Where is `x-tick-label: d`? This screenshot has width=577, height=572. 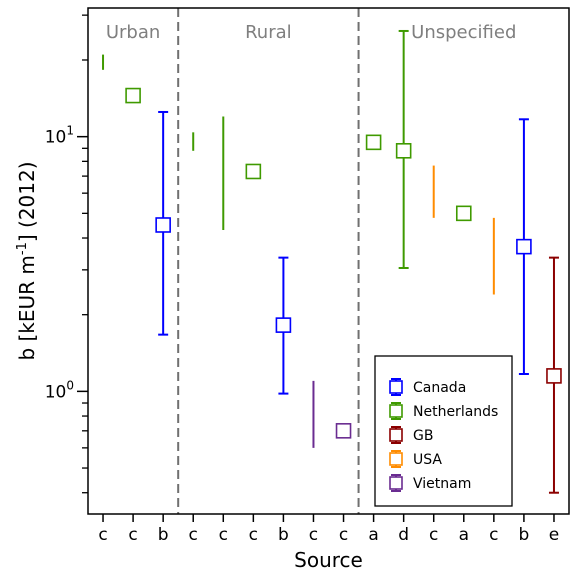
x-tick-label: d is located at coordinates (403, 535).